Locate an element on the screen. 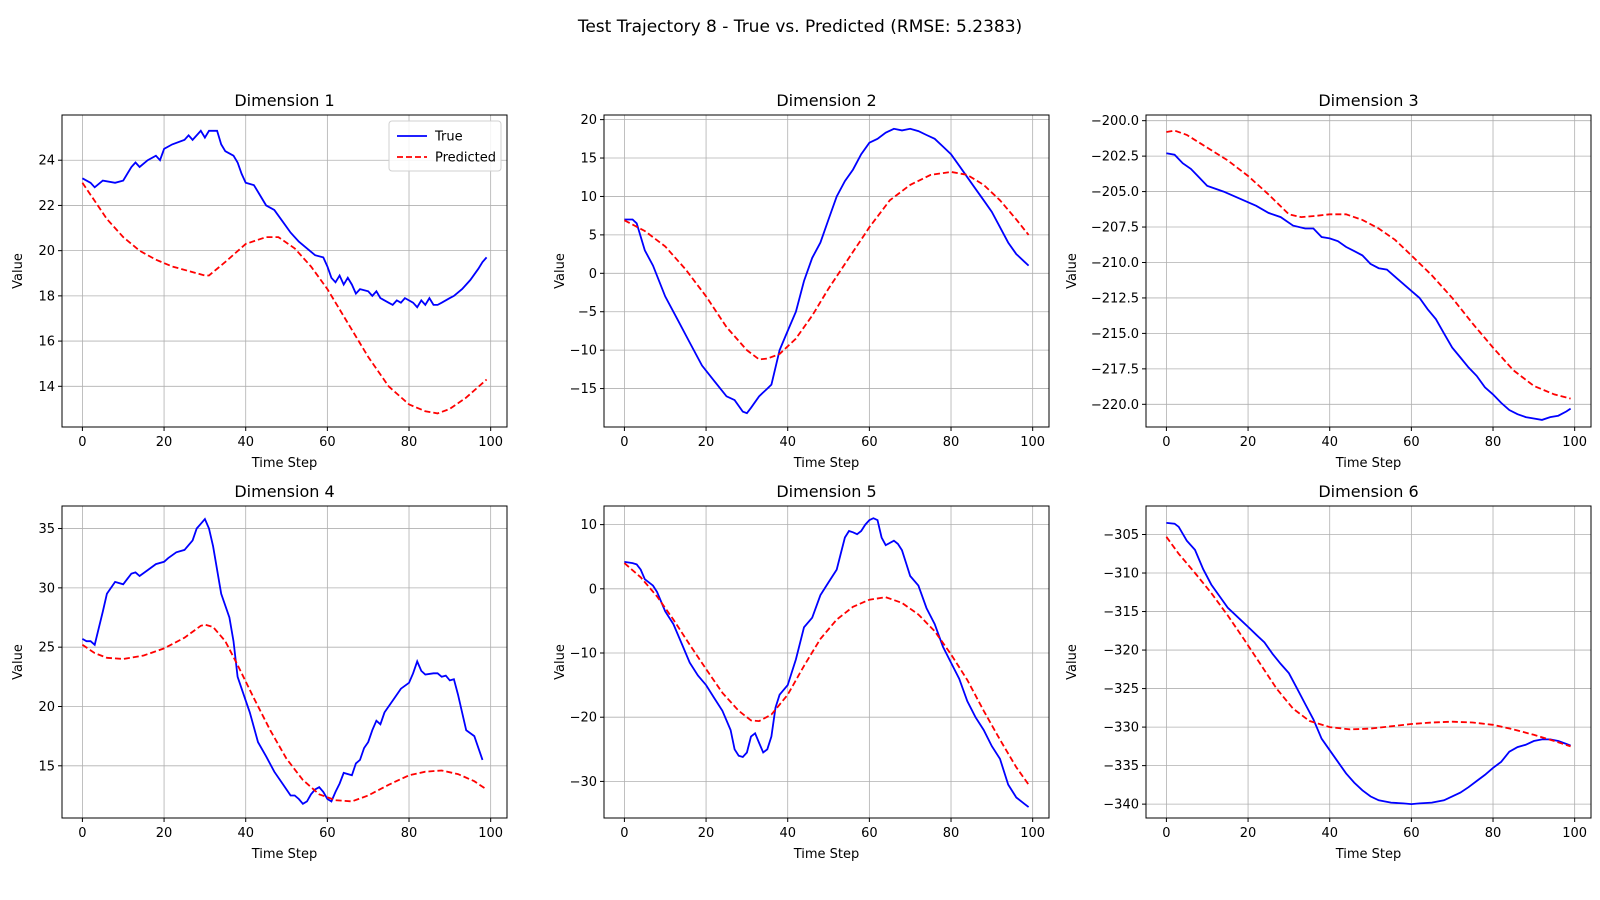 Image resolution: width=1600 pixels, height=900 pixels. y-tick-label: −320 is located at coordinates (1121, 651).